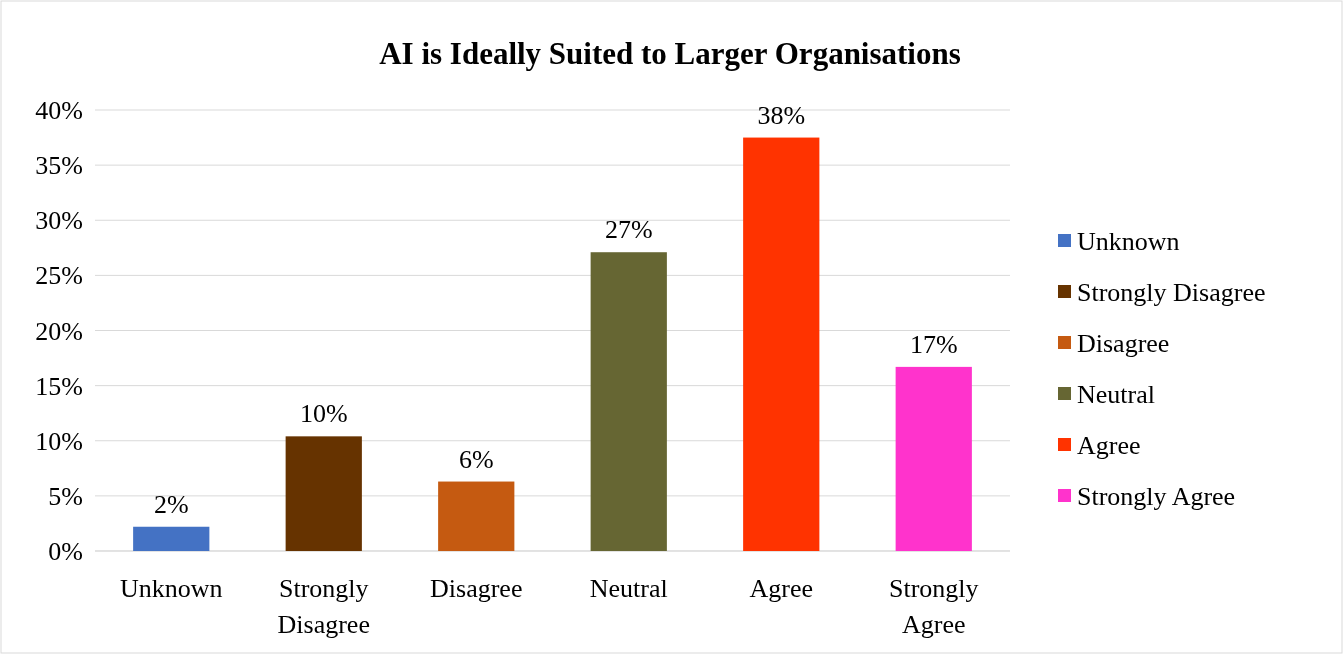  I want to click on data-label: 6%, so click(476, 459).